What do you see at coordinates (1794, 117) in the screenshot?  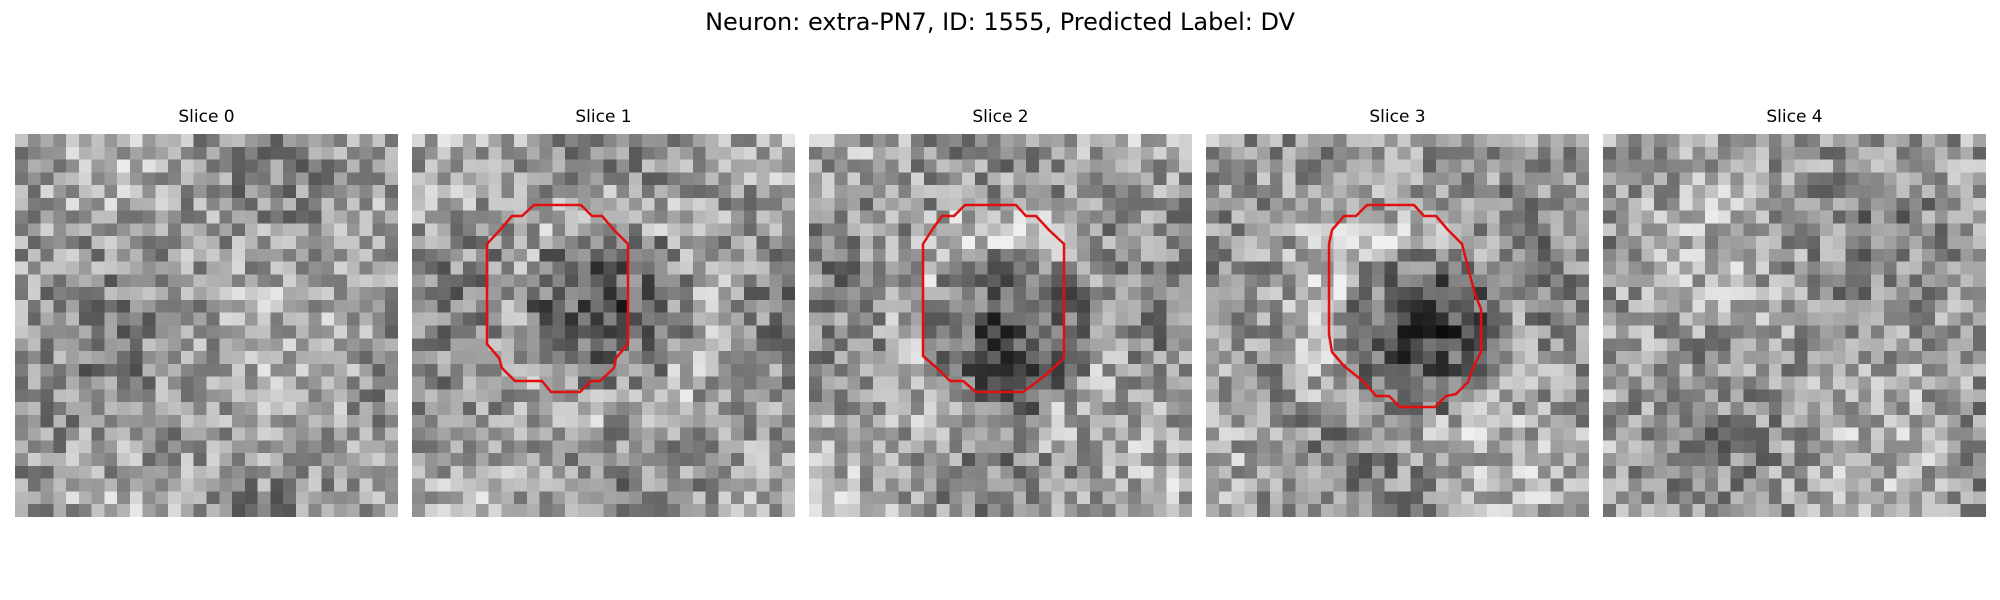 I see `slice-title: Slice 4` at bounding box center [1794, 117].